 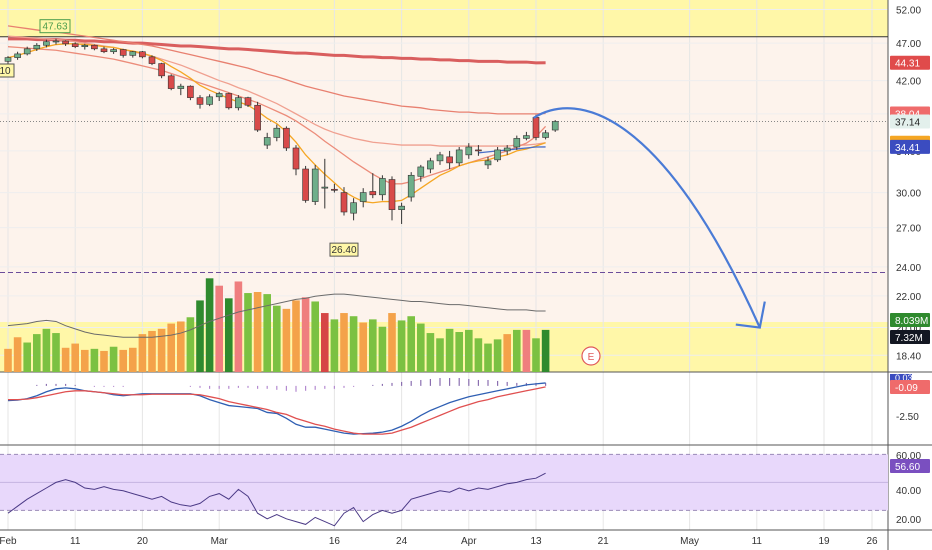 I want to click on volume-panel: E, so click(x=302, y=325).